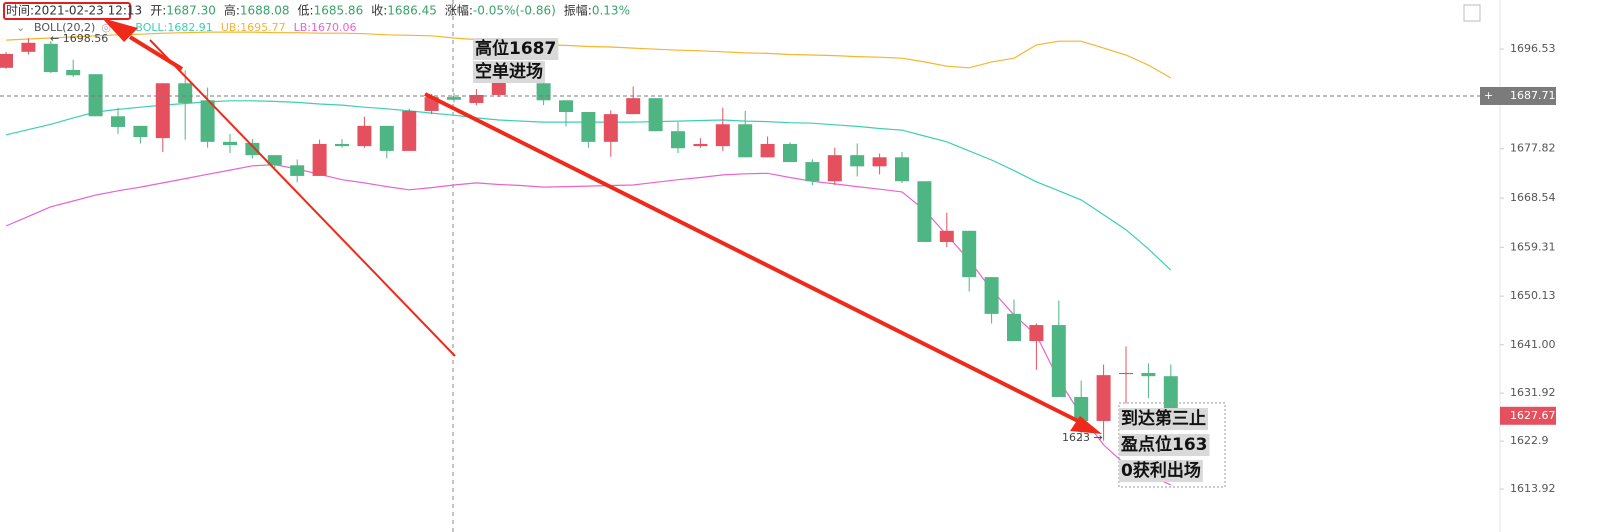 This screenshot has width=1608, height=532. Describe the element at coordinates (265, 11) in the screenshot. I see `header-value: 1688.08` at that location.